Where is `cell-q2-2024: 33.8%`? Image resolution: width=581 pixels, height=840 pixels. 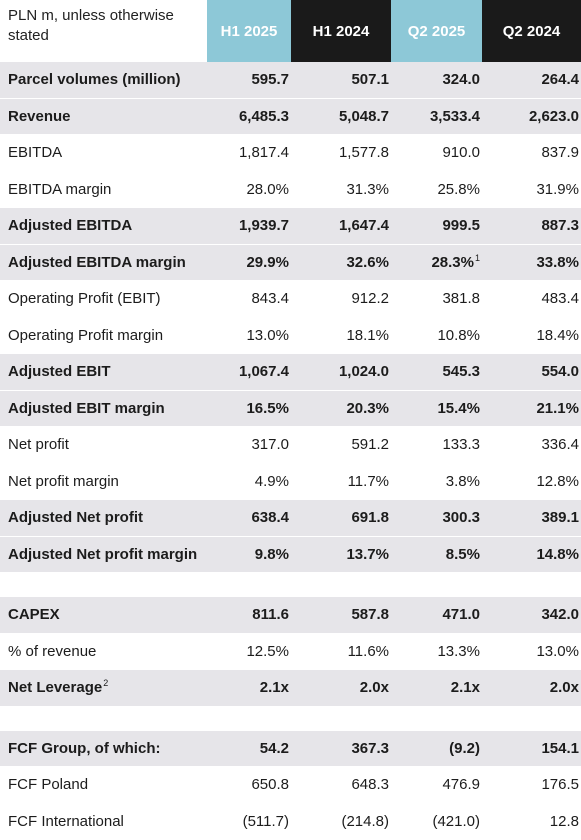 cell-q2-2024: 33.8% is located at coordinates (531, 262).